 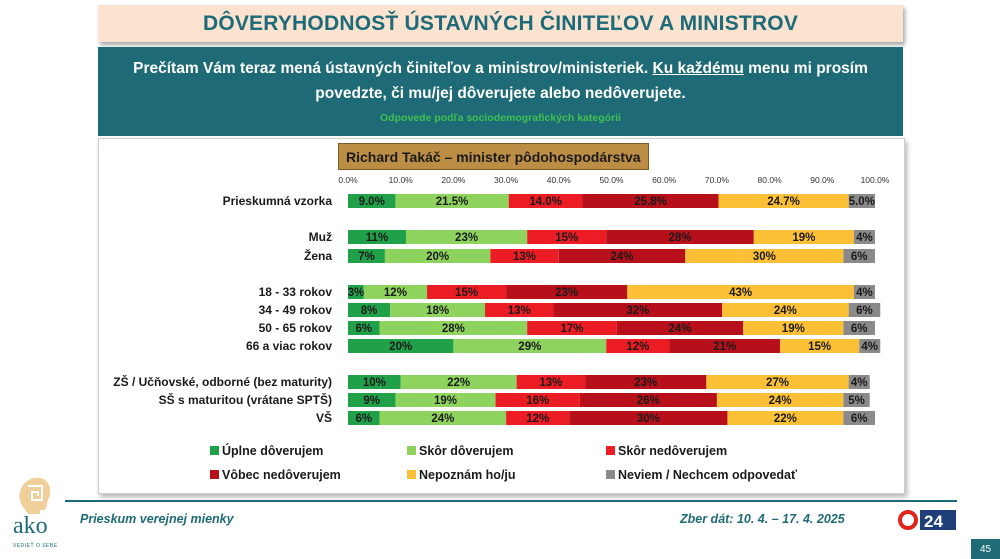 What do you see at coordinates (296, 292) in the screenshot?
I see `category-label: 18 - 33 rokov` at bounding box center [296, 292].